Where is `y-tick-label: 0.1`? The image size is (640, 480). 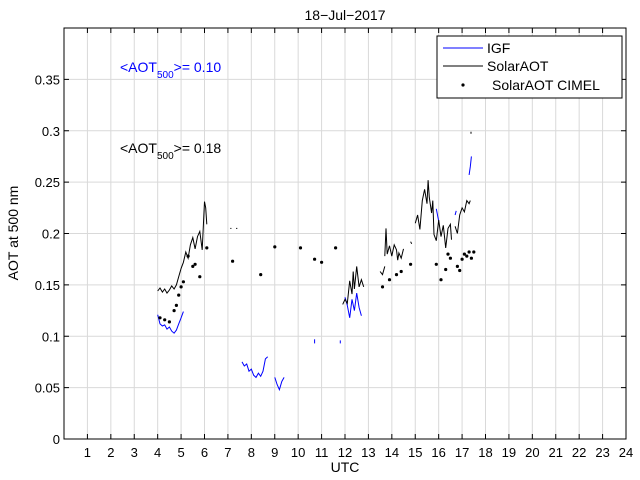
y-tick-label: 0.1 is located at coordinates (51, 336).